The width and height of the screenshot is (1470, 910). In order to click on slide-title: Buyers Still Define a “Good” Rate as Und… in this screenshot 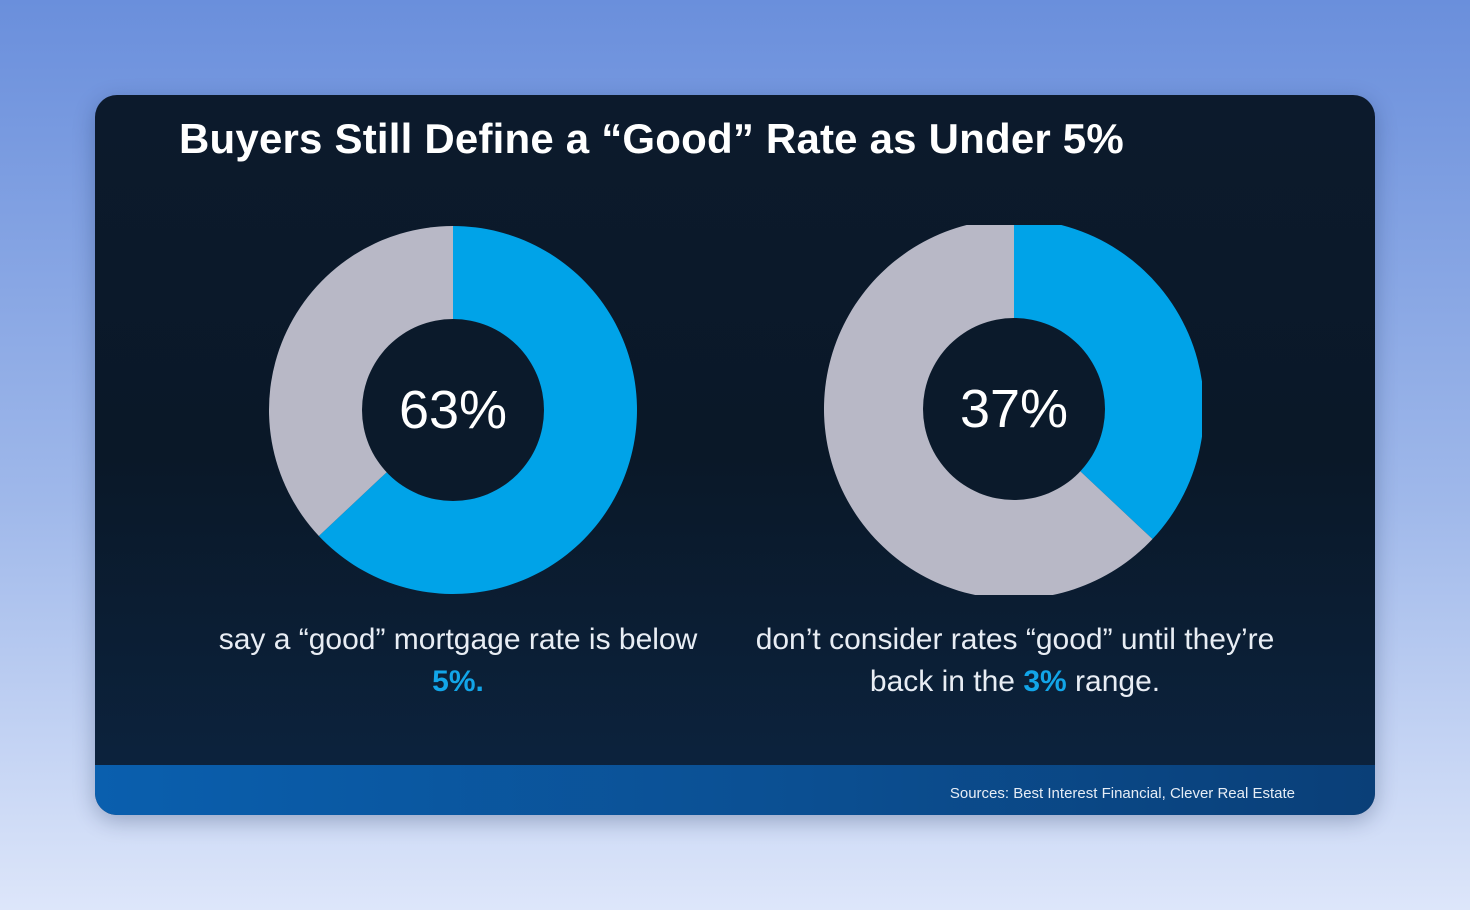, I will do `click(651, 138)`.